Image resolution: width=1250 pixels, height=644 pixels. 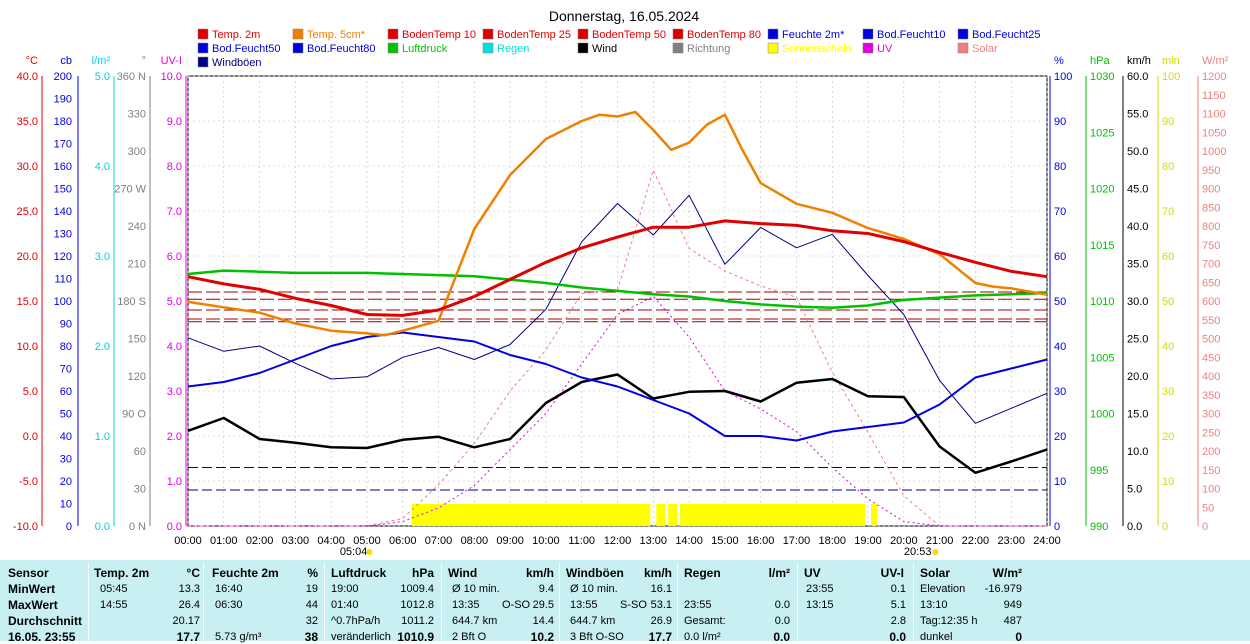 What do you see at coordinates (593, 621) in the screenshot?
I see `stats-gust-desc: 644.7 km` at bounding box center [593, 621].